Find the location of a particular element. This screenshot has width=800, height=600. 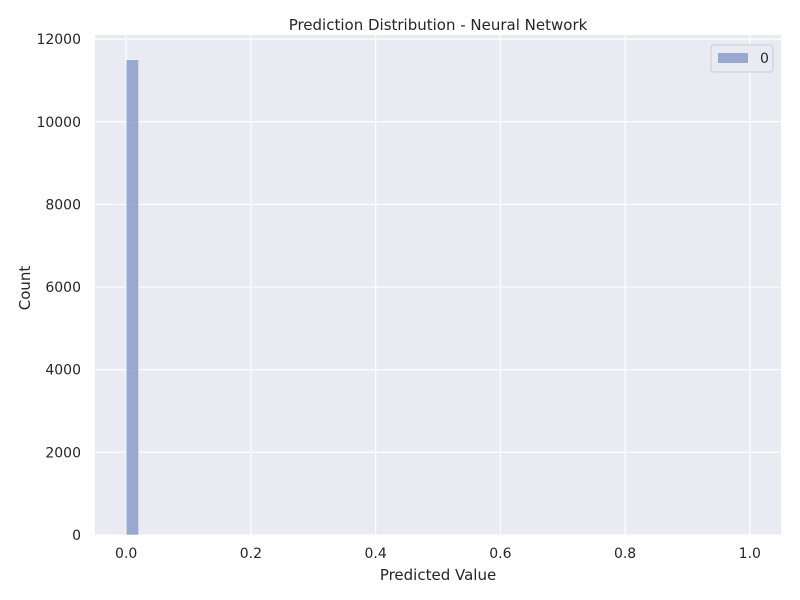

histogram-bars is located at coordinates (132, 297).